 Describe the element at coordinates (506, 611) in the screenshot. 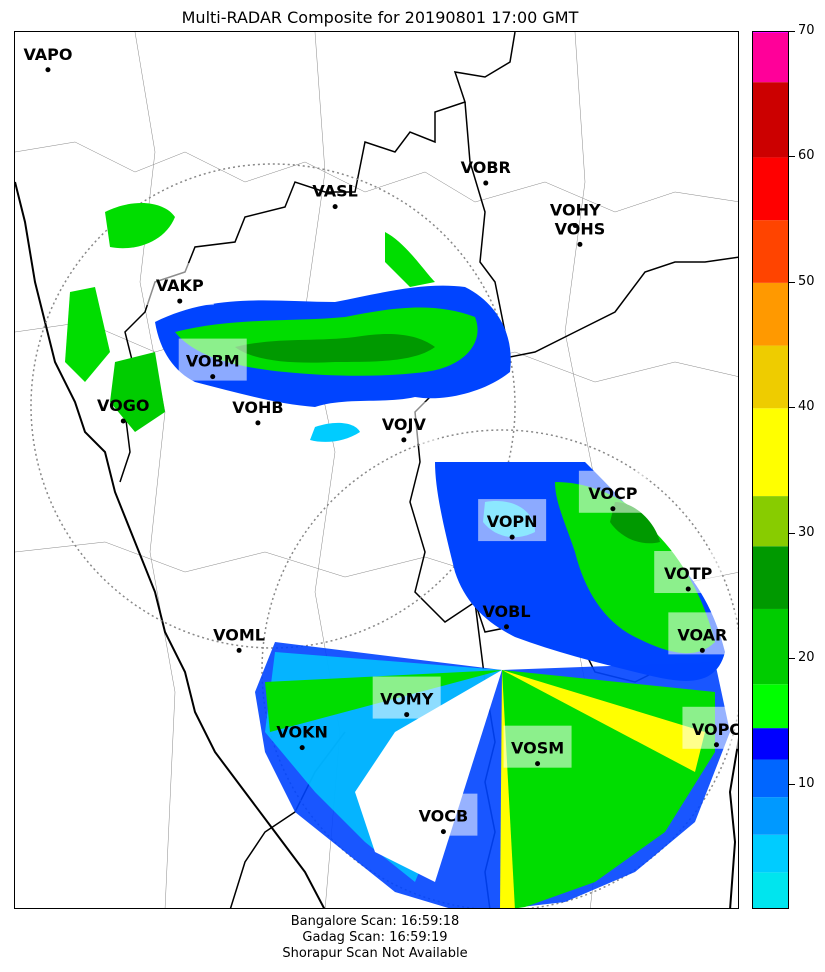

I see `station-label: VOBL` at that location.